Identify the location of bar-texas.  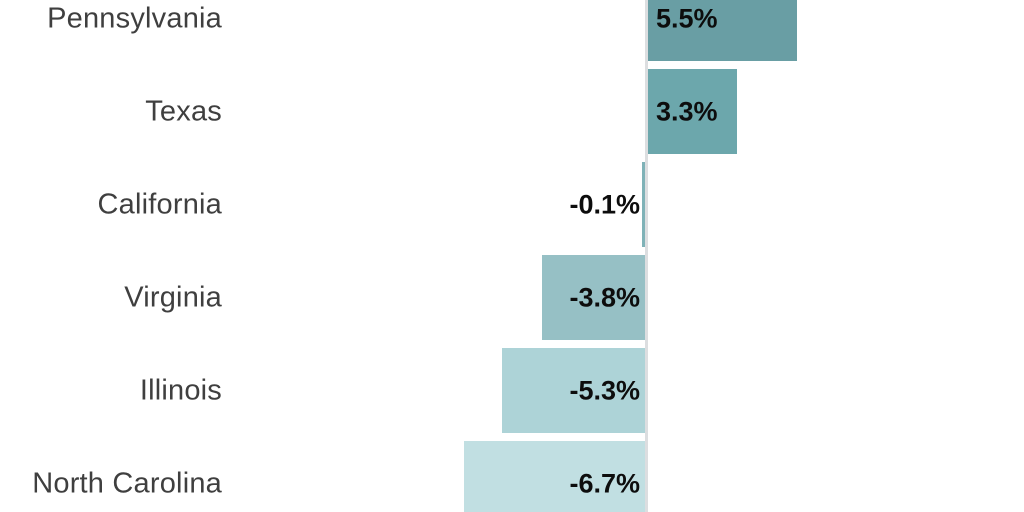
(693, 111).